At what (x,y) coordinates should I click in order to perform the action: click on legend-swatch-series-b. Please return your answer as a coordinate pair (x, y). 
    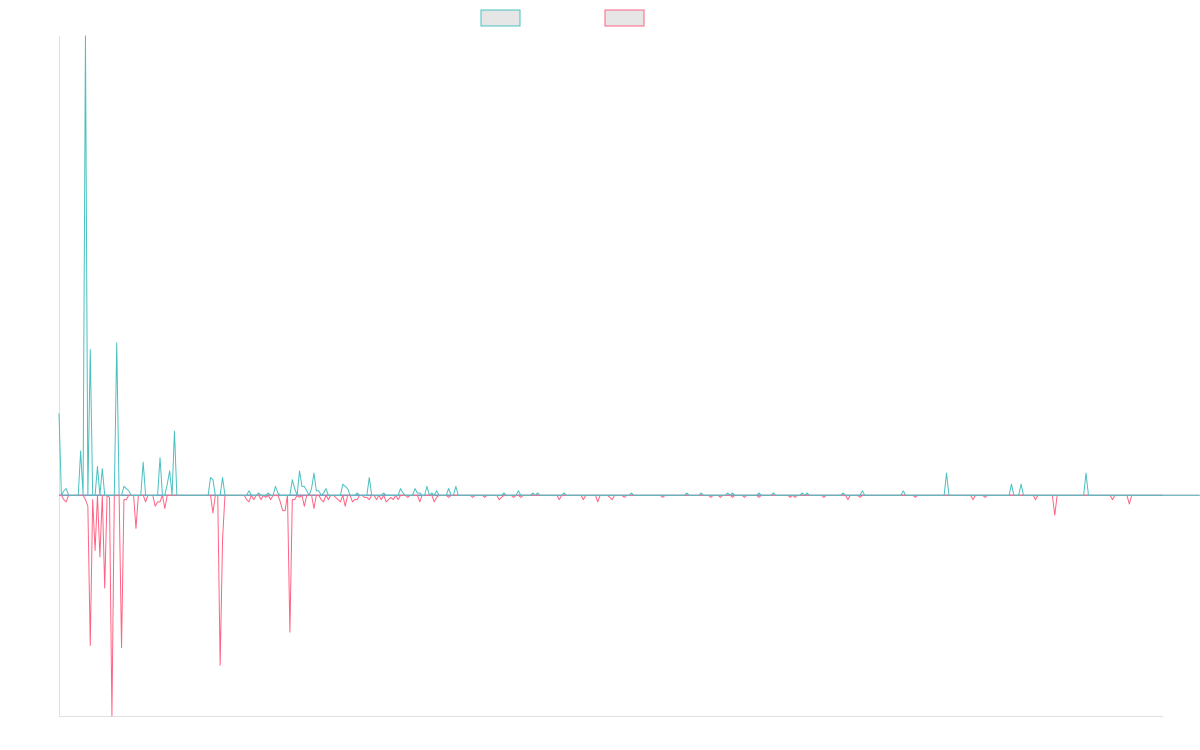
    Looking at the image, I should click on (624, 18).